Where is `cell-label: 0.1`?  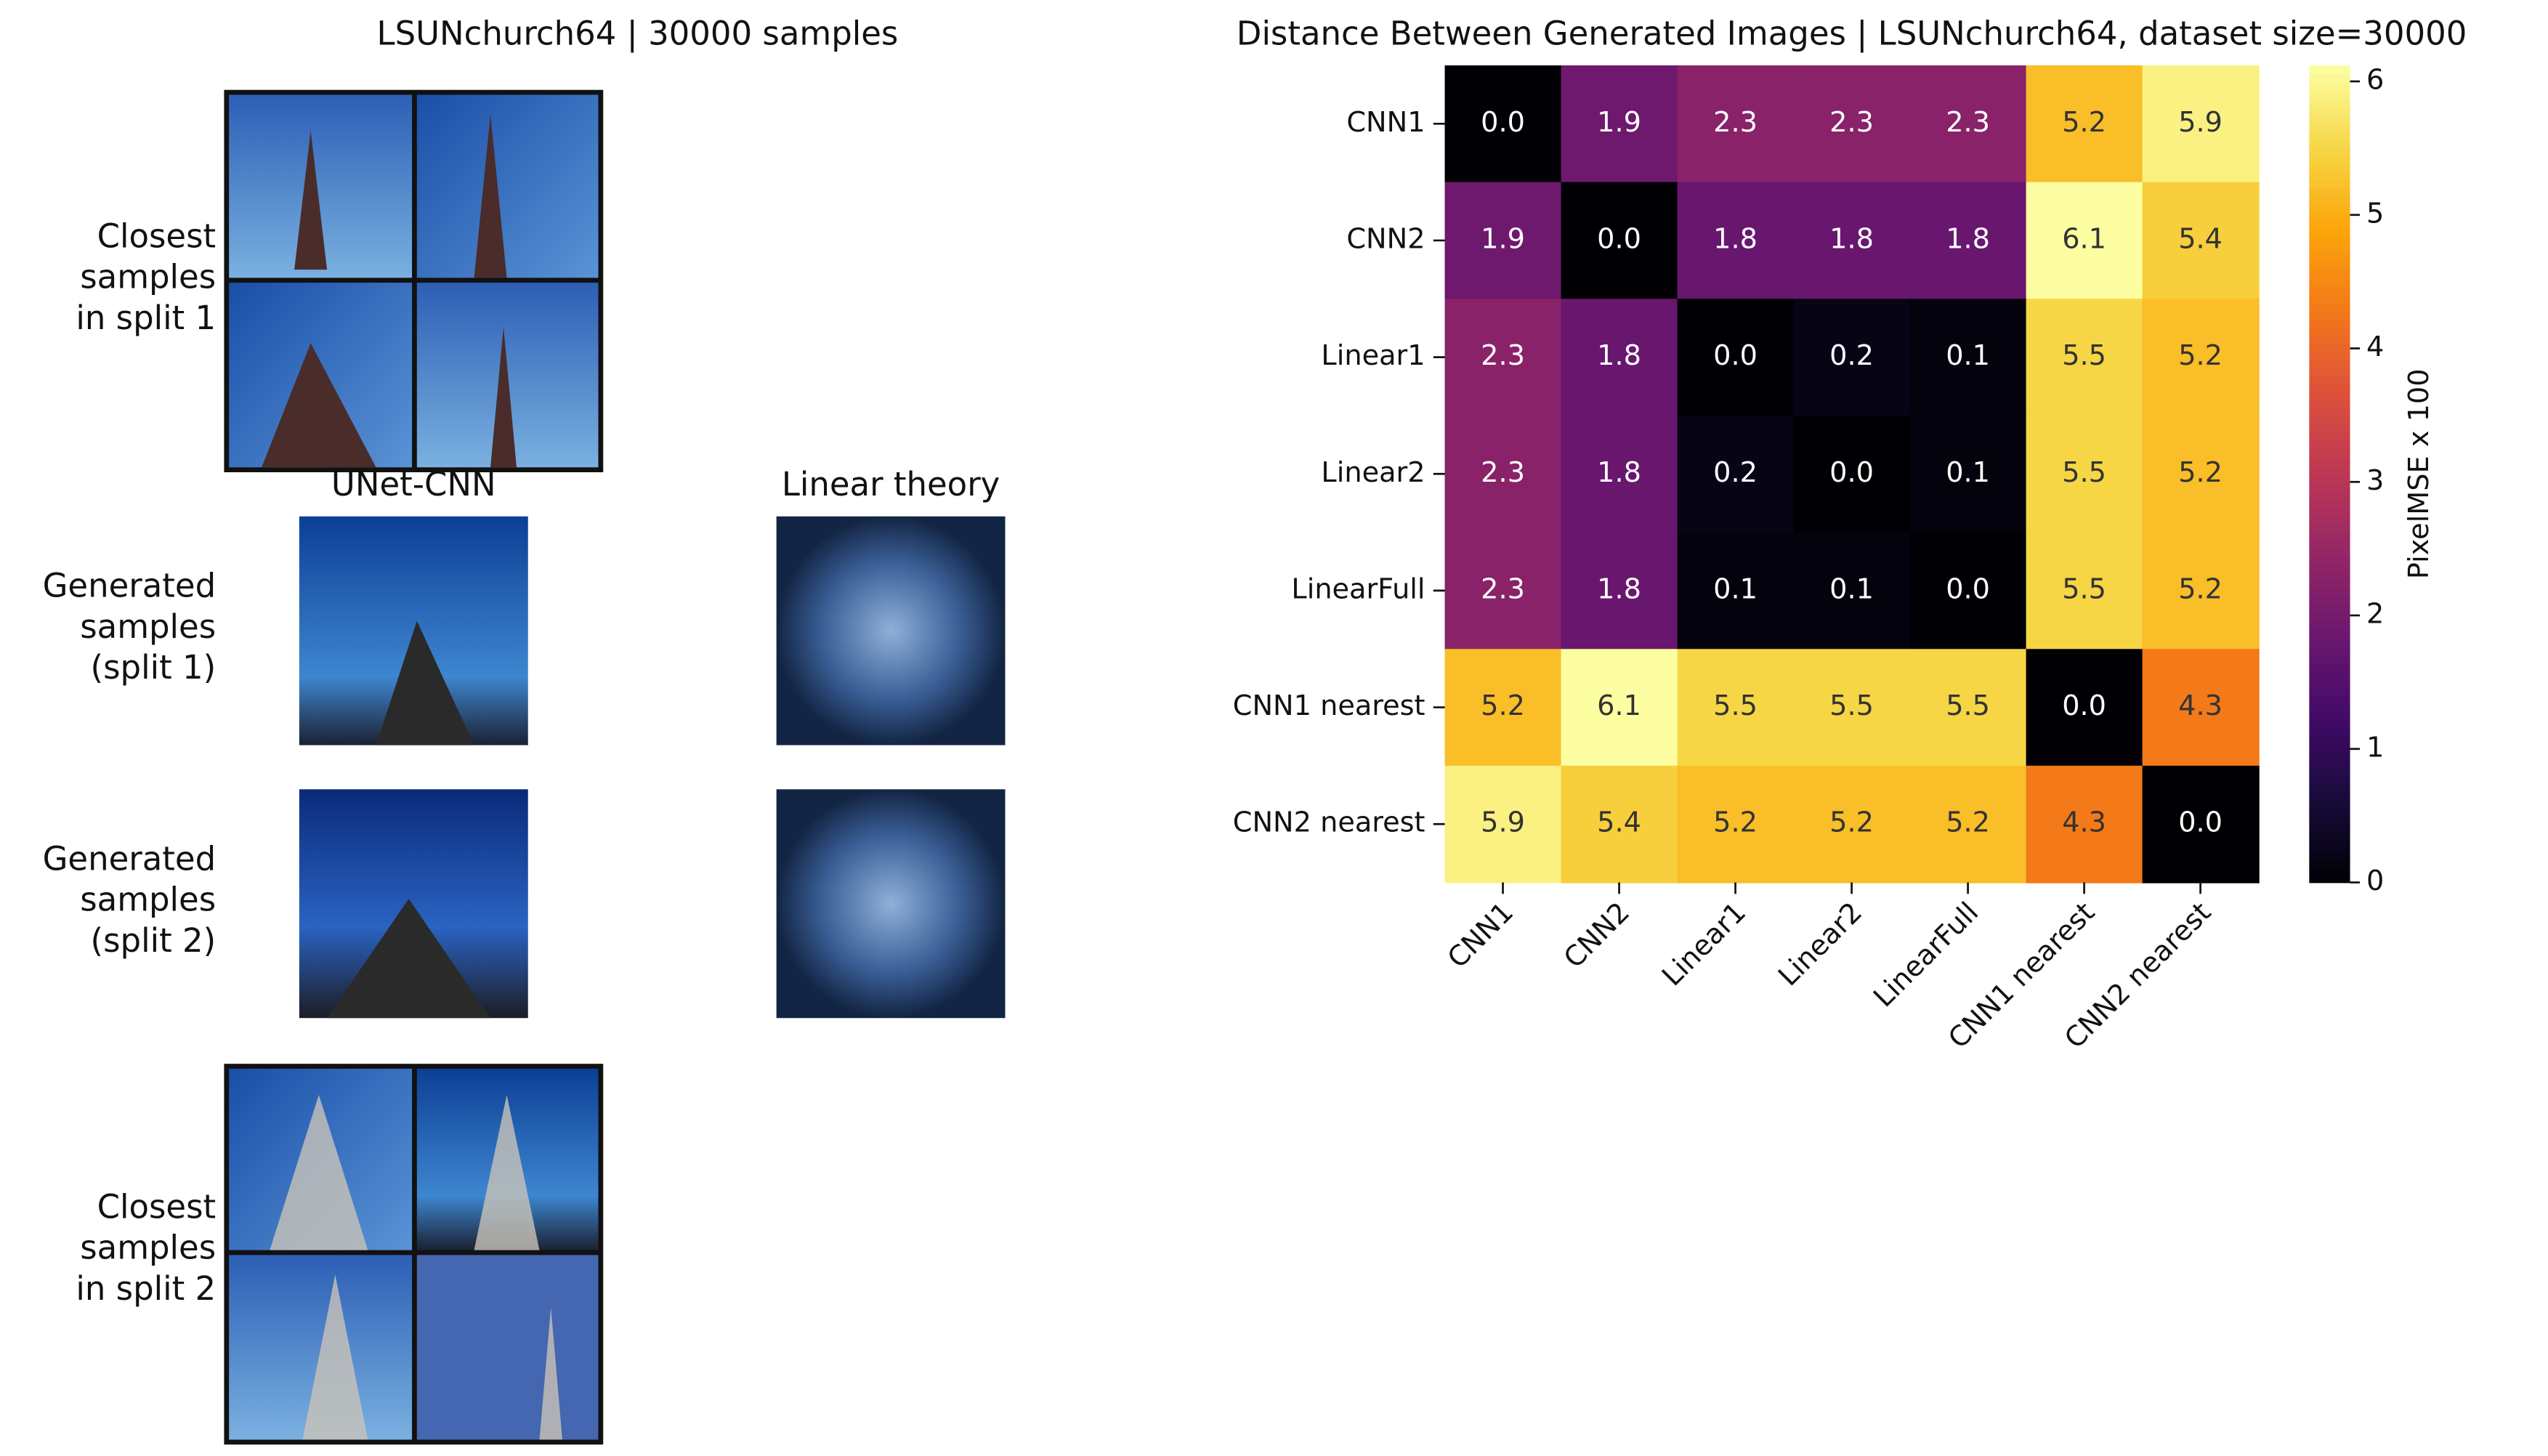
cell-label: 0.1 is located at coordinates (1851, 589).